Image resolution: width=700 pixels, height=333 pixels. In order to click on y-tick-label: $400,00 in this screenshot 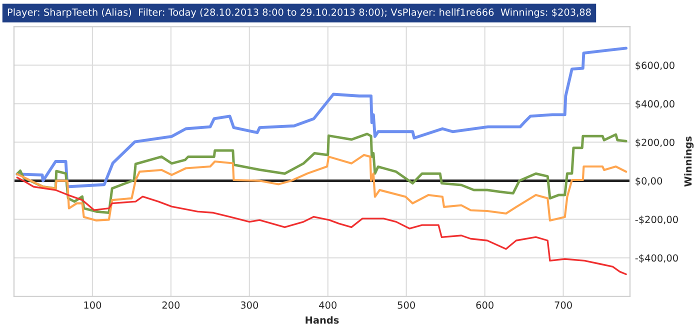, I will do `click(655, 104)`.